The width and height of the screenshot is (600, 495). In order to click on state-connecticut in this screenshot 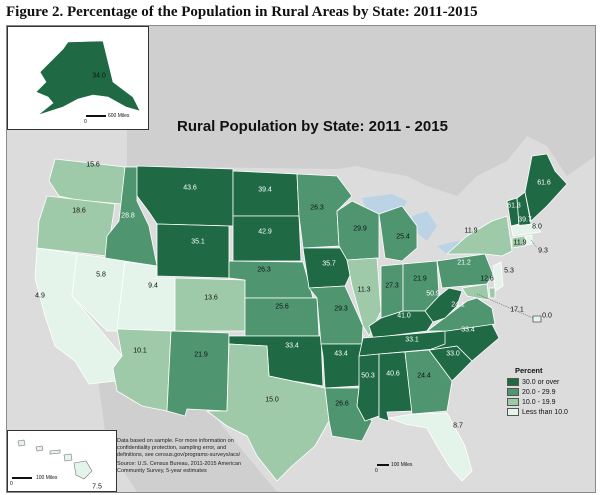, I will do `click(518, 242)`.